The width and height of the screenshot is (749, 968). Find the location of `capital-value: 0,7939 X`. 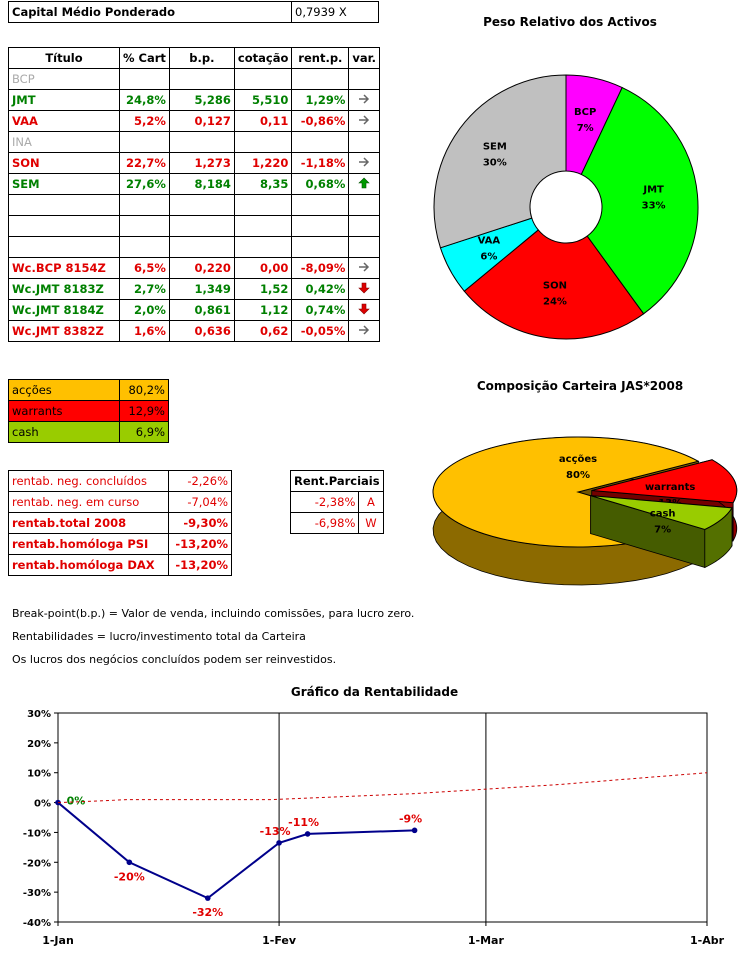

capital-value: 0,7939 X is located at coordinates (335, 12).